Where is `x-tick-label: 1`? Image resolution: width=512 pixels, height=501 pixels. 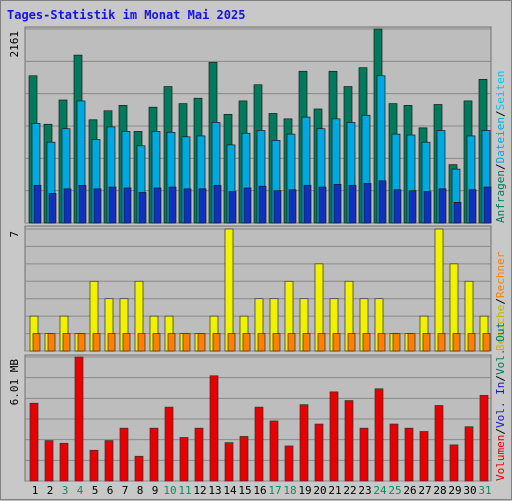 x-tick-label: 1 is located at coordinates (35, 490).